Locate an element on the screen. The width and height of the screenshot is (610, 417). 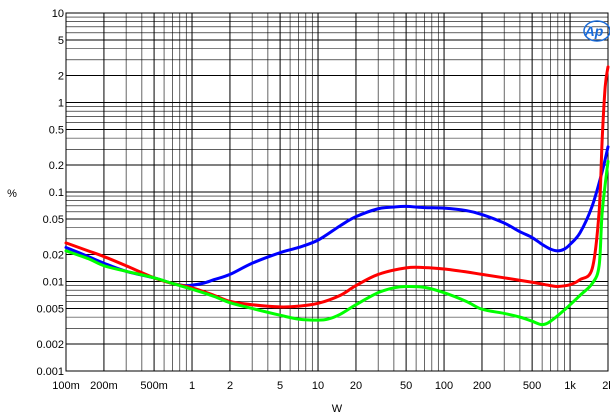
y-tick-label: 10 is located at coordinates (58, 14).